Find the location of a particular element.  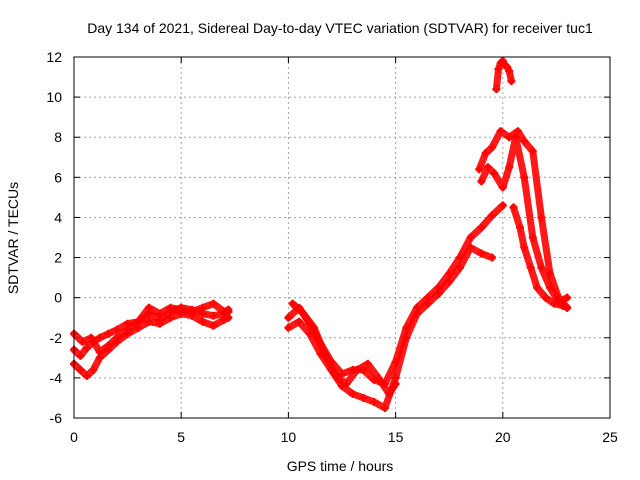

x-tick-label: 5 is located at coordinates (181, 437).